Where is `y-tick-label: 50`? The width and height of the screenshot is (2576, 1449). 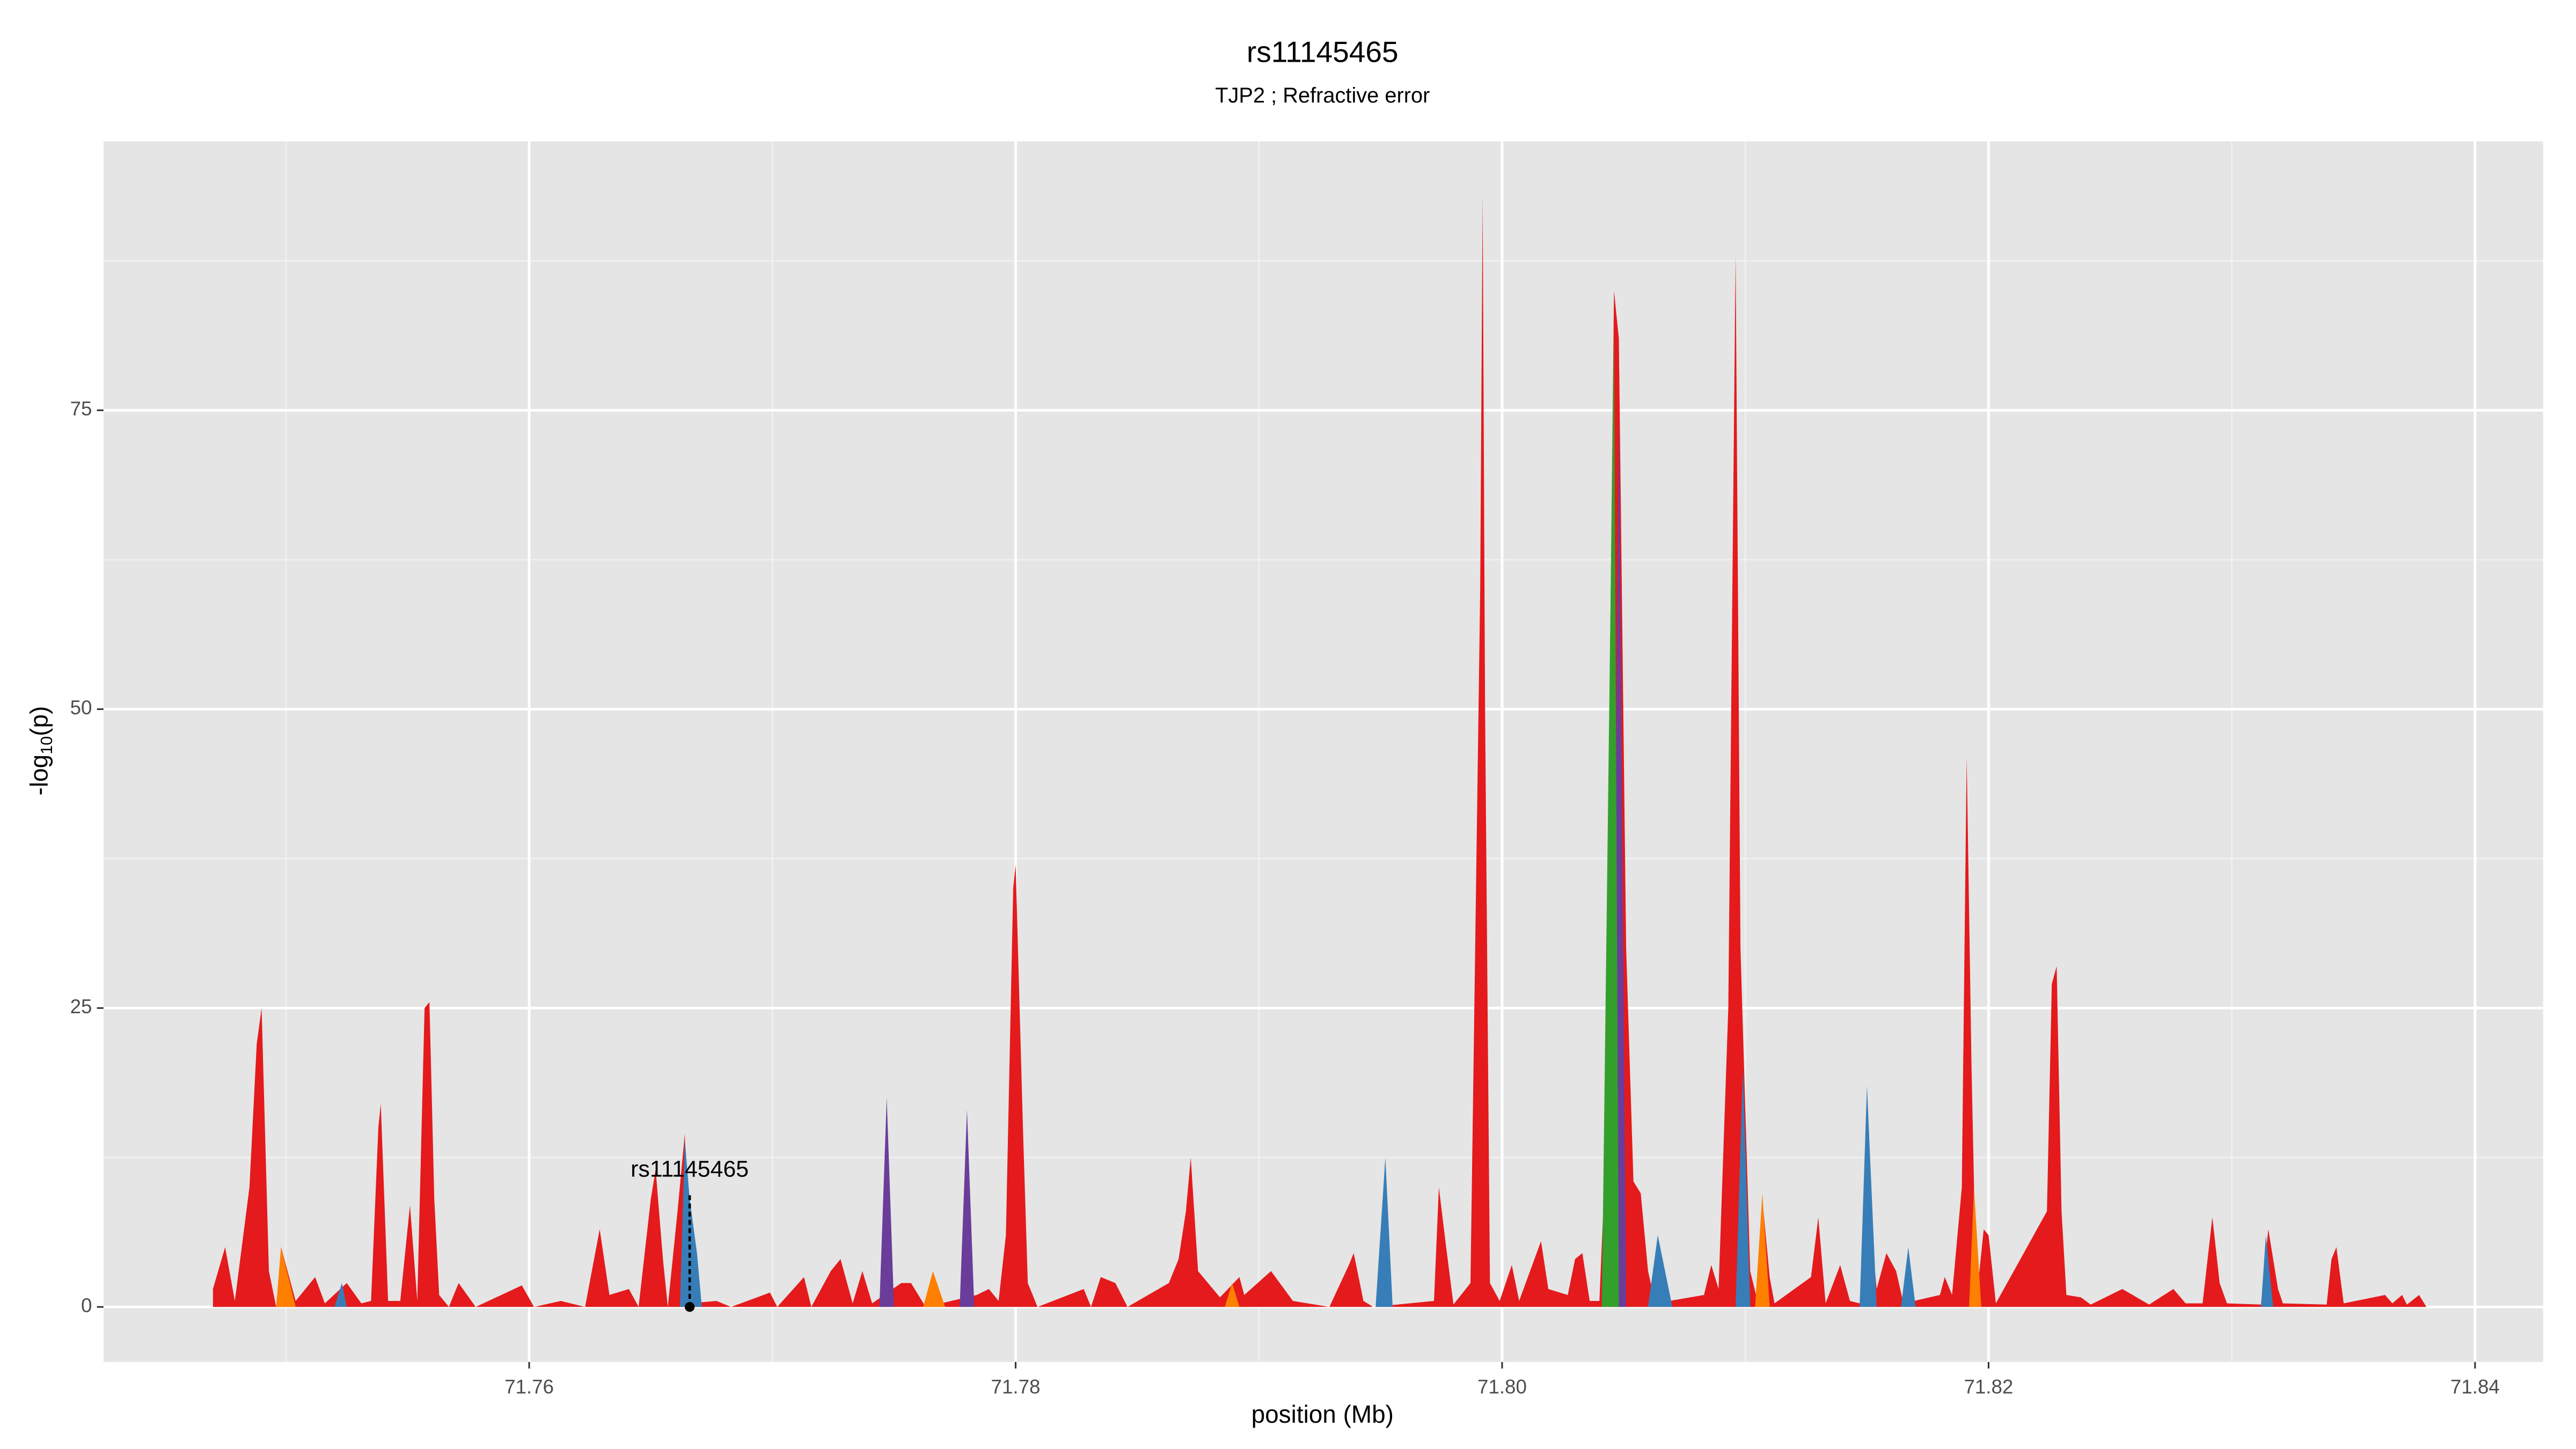 y-tick-label: 50 is located at coordinates (81, 708).